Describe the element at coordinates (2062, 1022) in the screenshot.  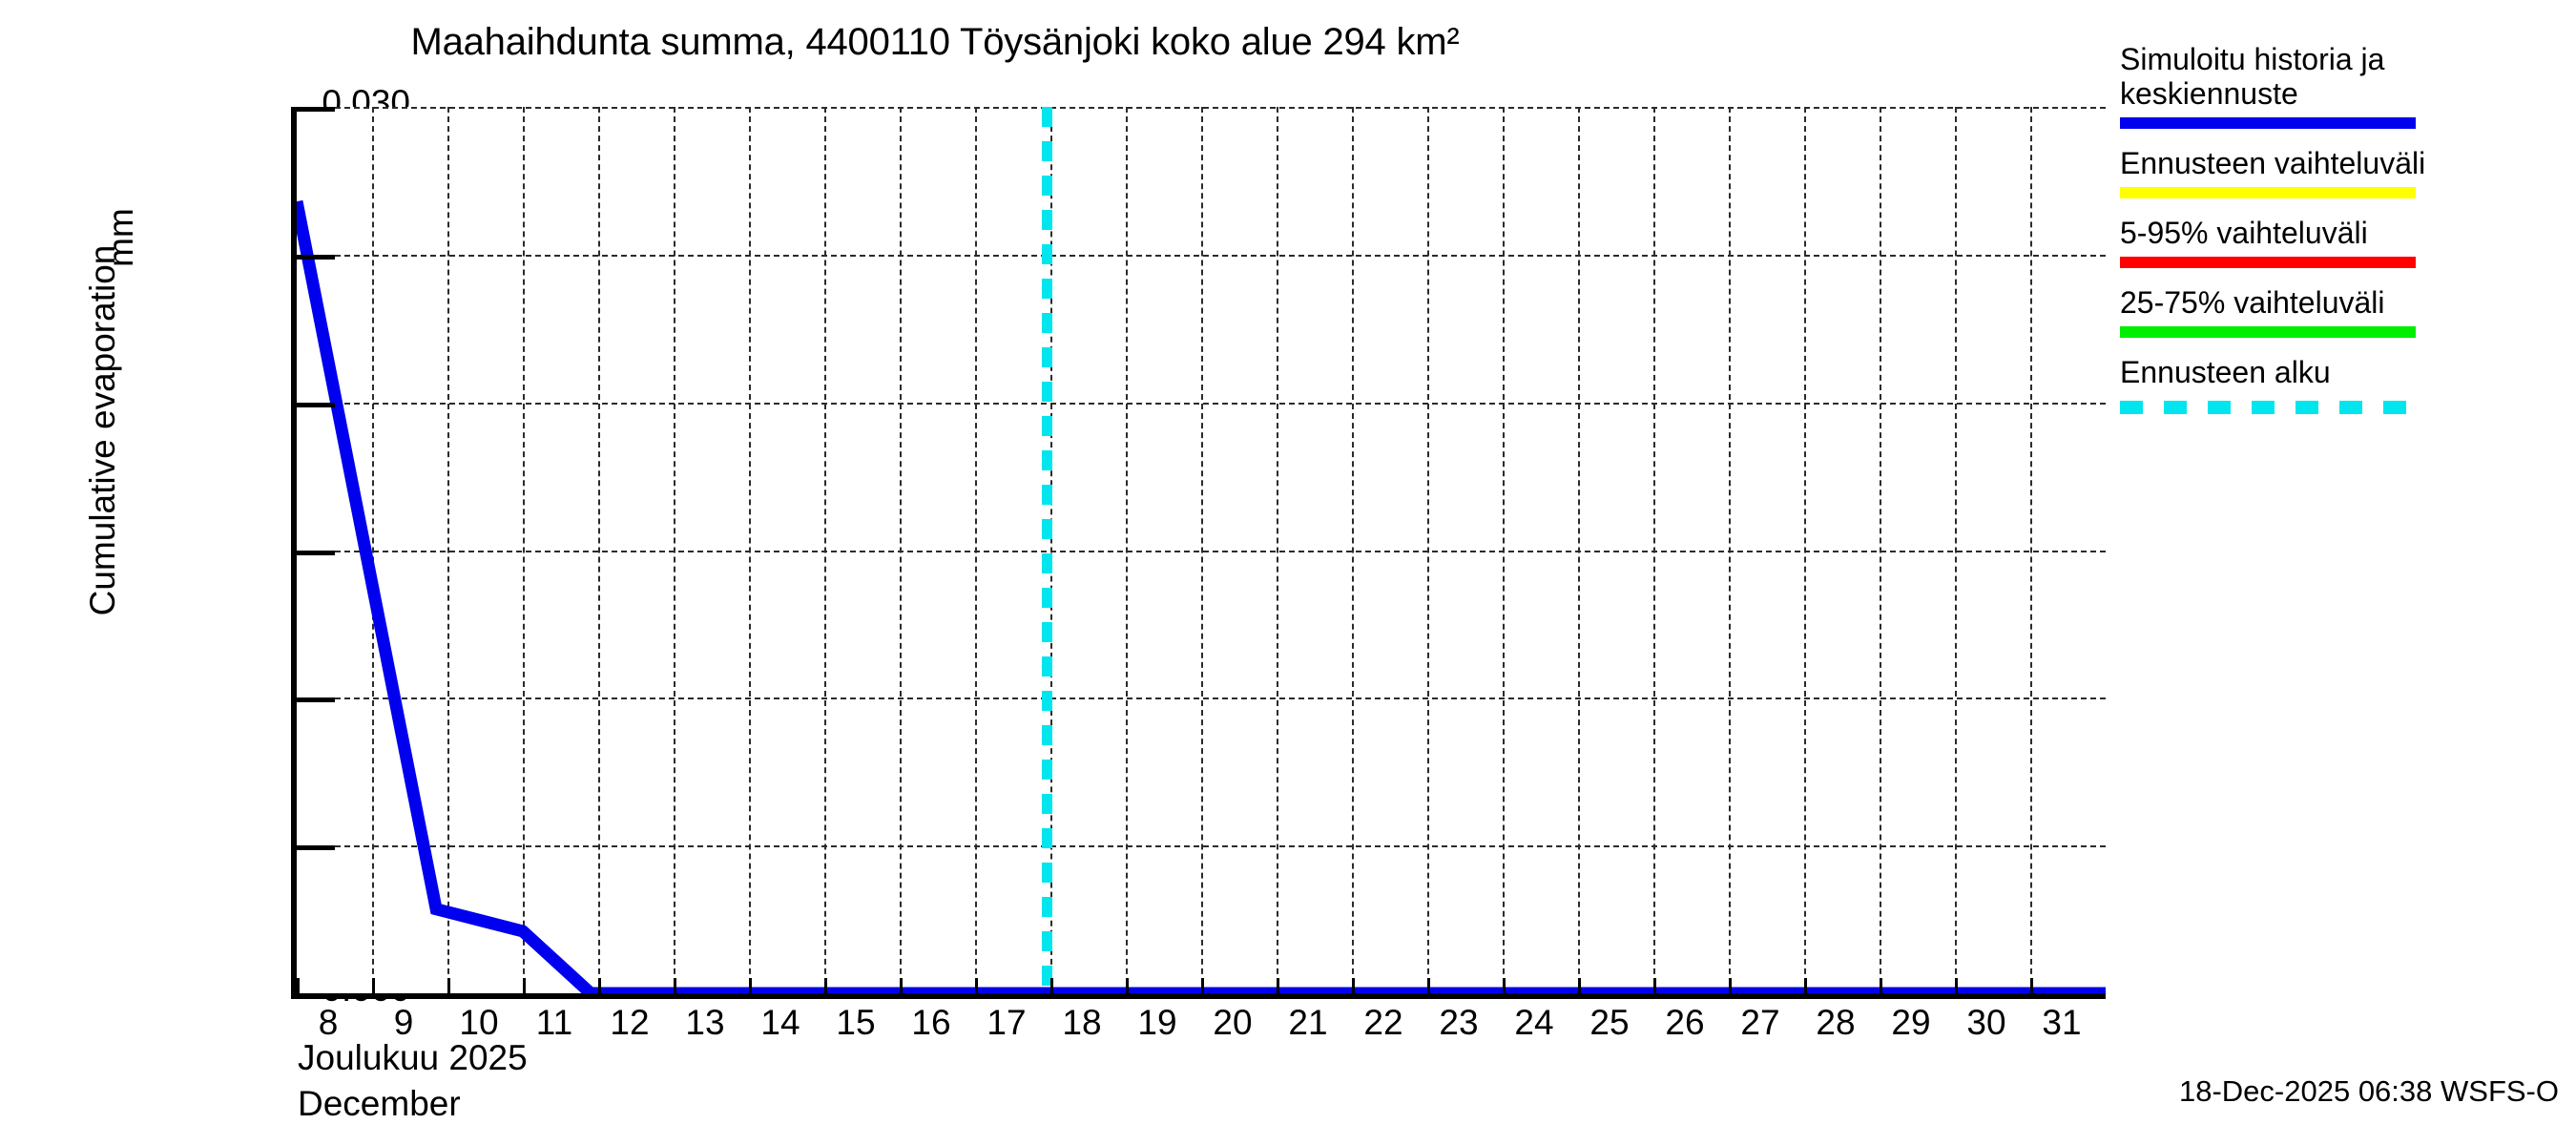
I see `x-tick-label: 31` at that location.